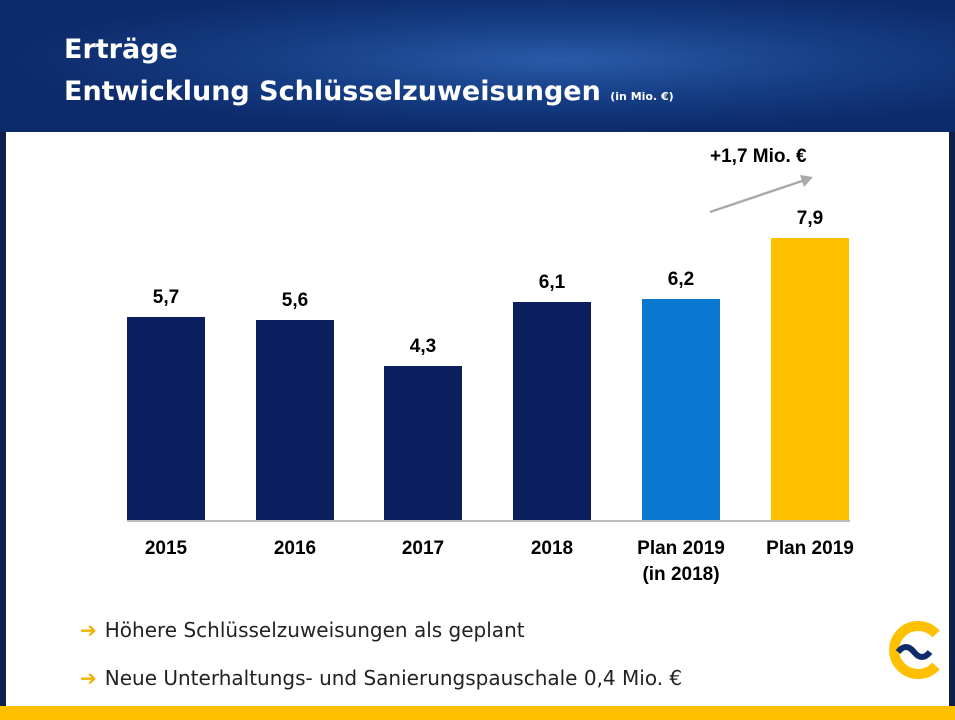 This screenshot has height=720, width=955. What do you see at coordinates (423, 347) in the screenshot?
I see `value-label: 4,3` at bounding box center [423, 347].